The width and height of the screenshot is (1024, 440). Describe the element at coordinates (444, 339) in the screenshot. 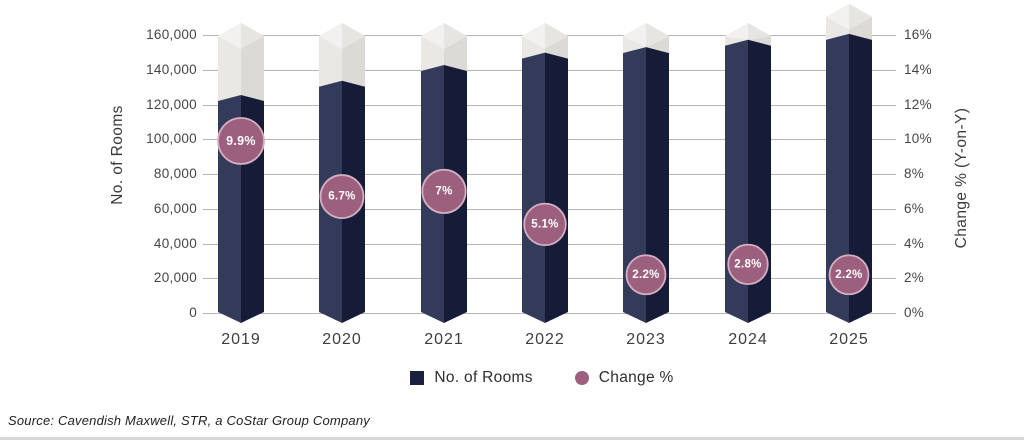

I see `x-axis-label-2021: 2021` at that location.